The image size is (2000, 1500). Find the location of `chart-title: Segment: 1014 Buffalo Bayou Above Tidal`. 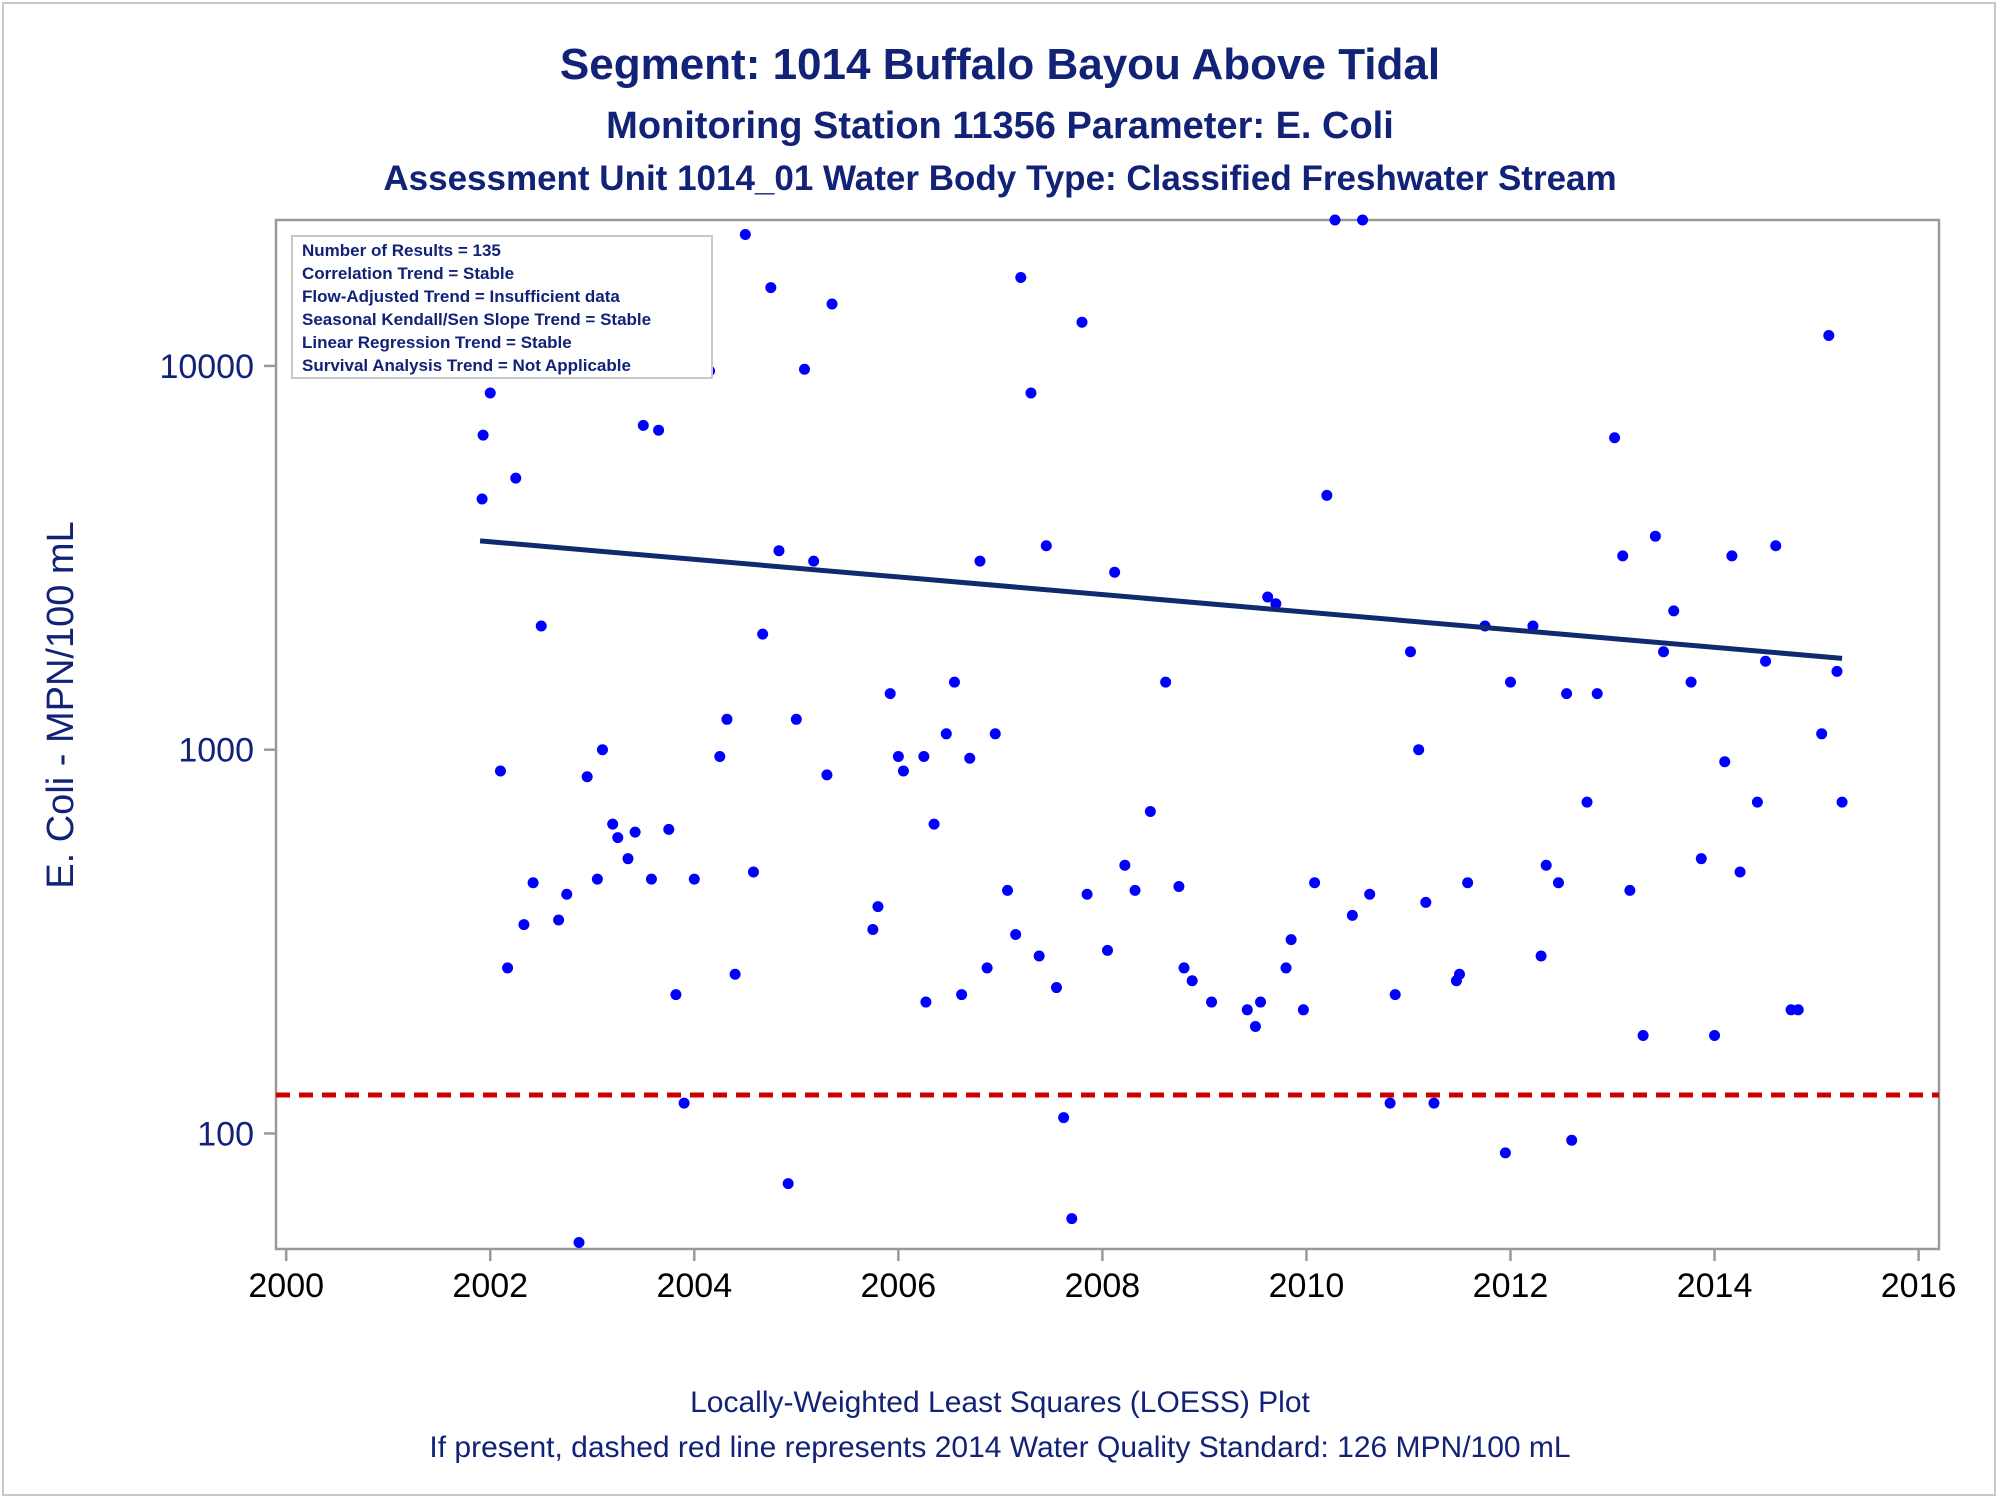

chart-title: Segment: 1014 Buffalo Bayou Above Tidal is located at coordinates (1000, 64).